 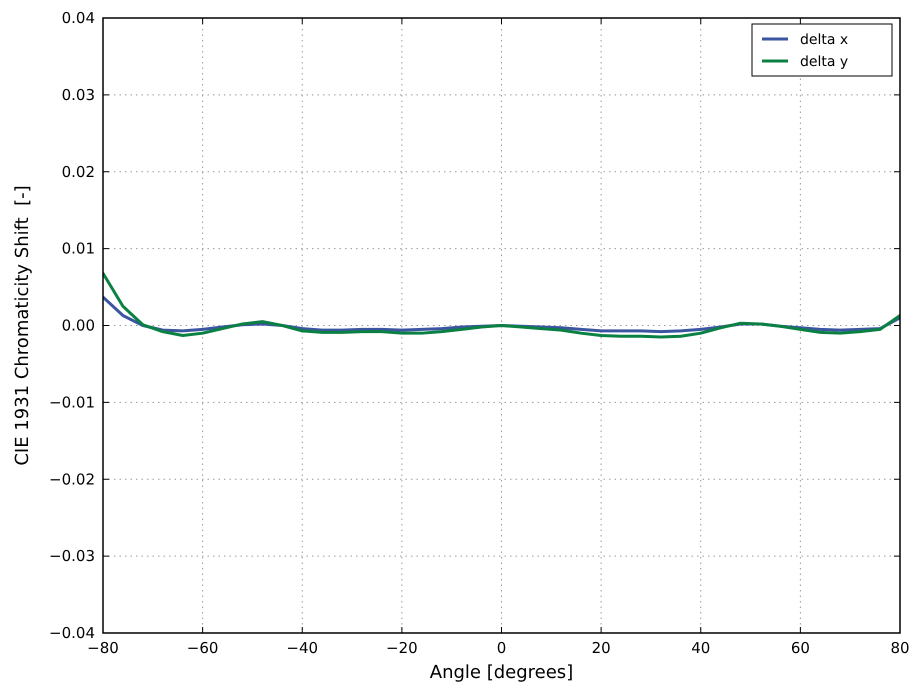 What do you see at coordinates (78, 325) in the screenshot?
I see `y-tick-label: 0.00` at bounding box center [78, 325].